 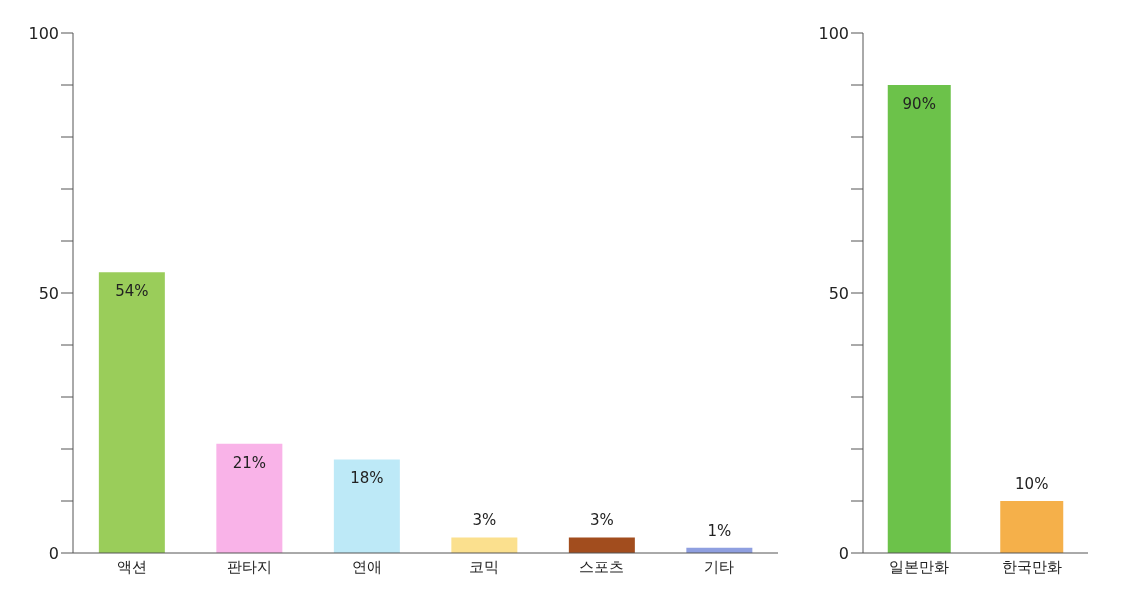 I want to click on x-tick-label: 스포츠, so click(x=602, y=566).